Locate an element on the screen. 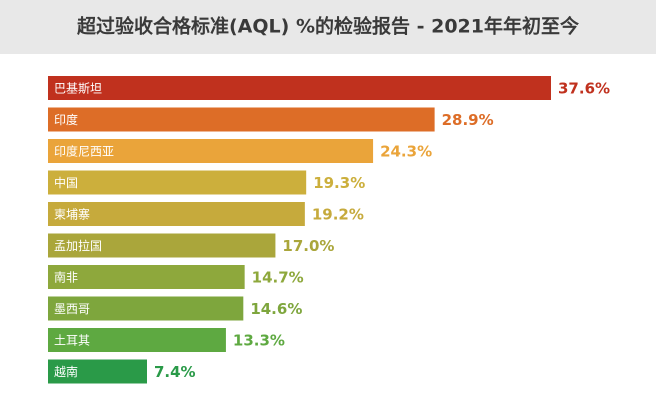 The image size is (656, 410). value-label: 17.0% is located at coordinates (308, 246).